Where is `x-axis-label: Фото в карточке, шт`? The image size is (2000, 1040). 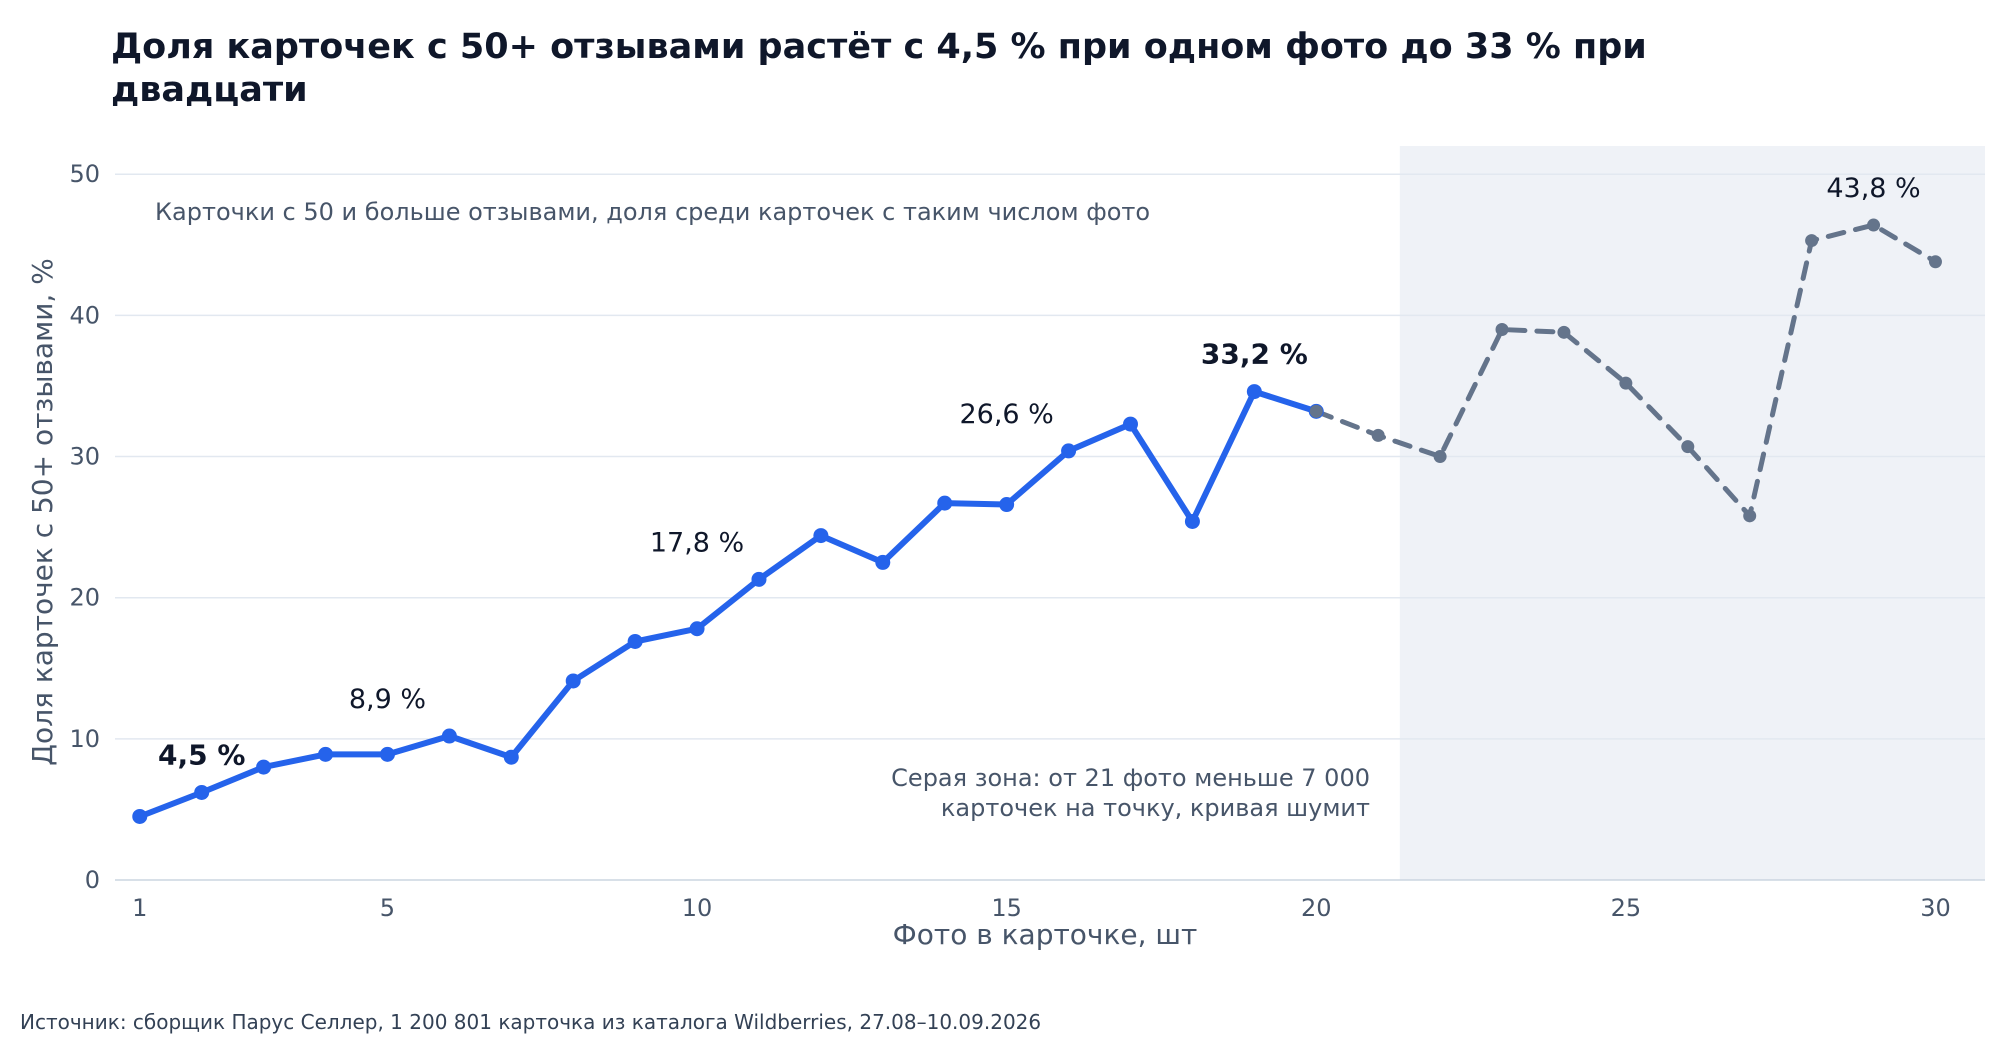
x-axis-label: Фото в карточке, шт is located at coordinates (1045, 934).